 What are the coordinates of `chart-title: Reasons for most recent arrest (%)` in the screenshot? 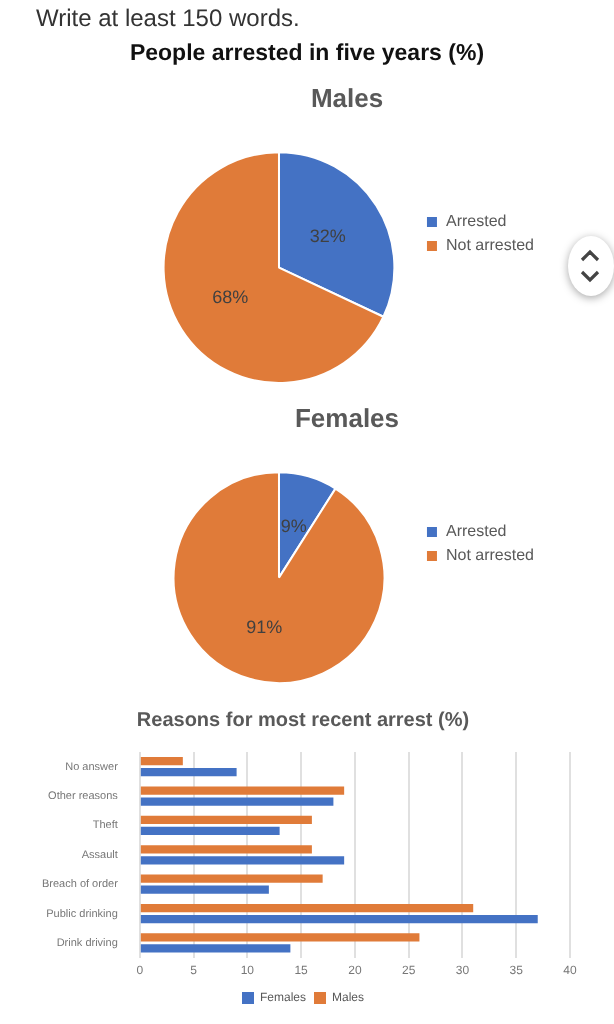 It's located at (303, 720).